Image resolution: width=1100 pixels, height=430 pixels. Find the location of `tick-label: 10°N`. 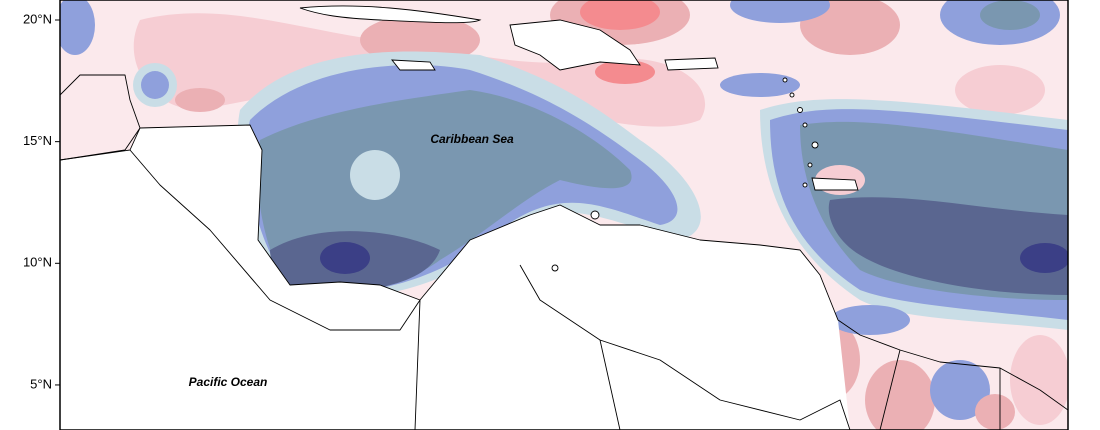

tick-label: 10°N is located at coordinates (37, 262).